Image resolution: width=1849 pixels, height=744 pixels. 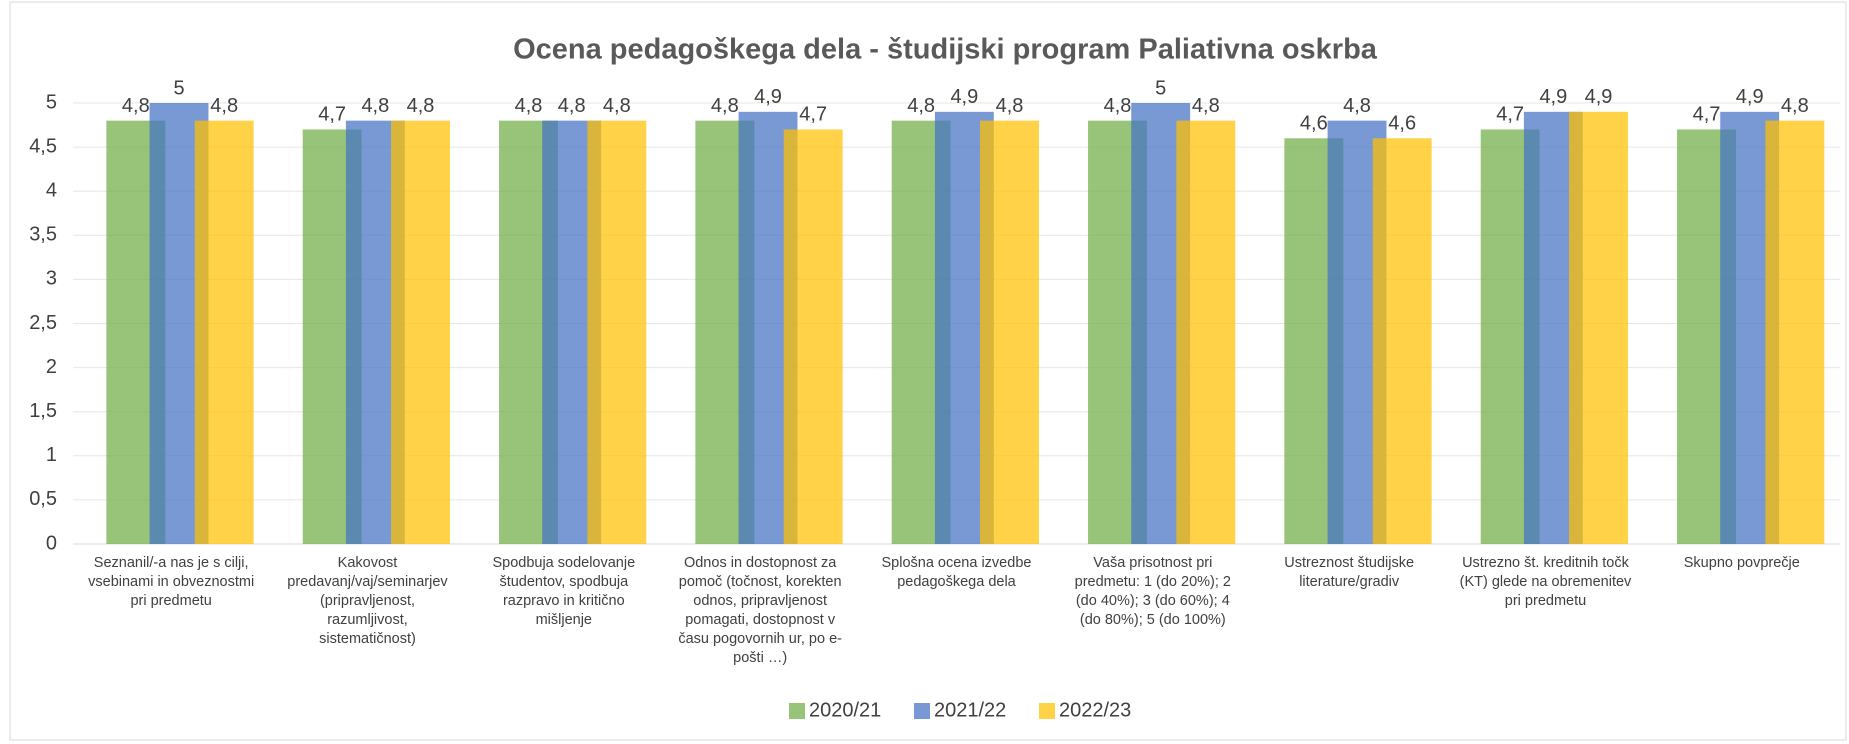 What do you see at coordinates (43, 411) in the screenshot?
I see `y-tick-label: 1,5` at bounding box center [43, 411].